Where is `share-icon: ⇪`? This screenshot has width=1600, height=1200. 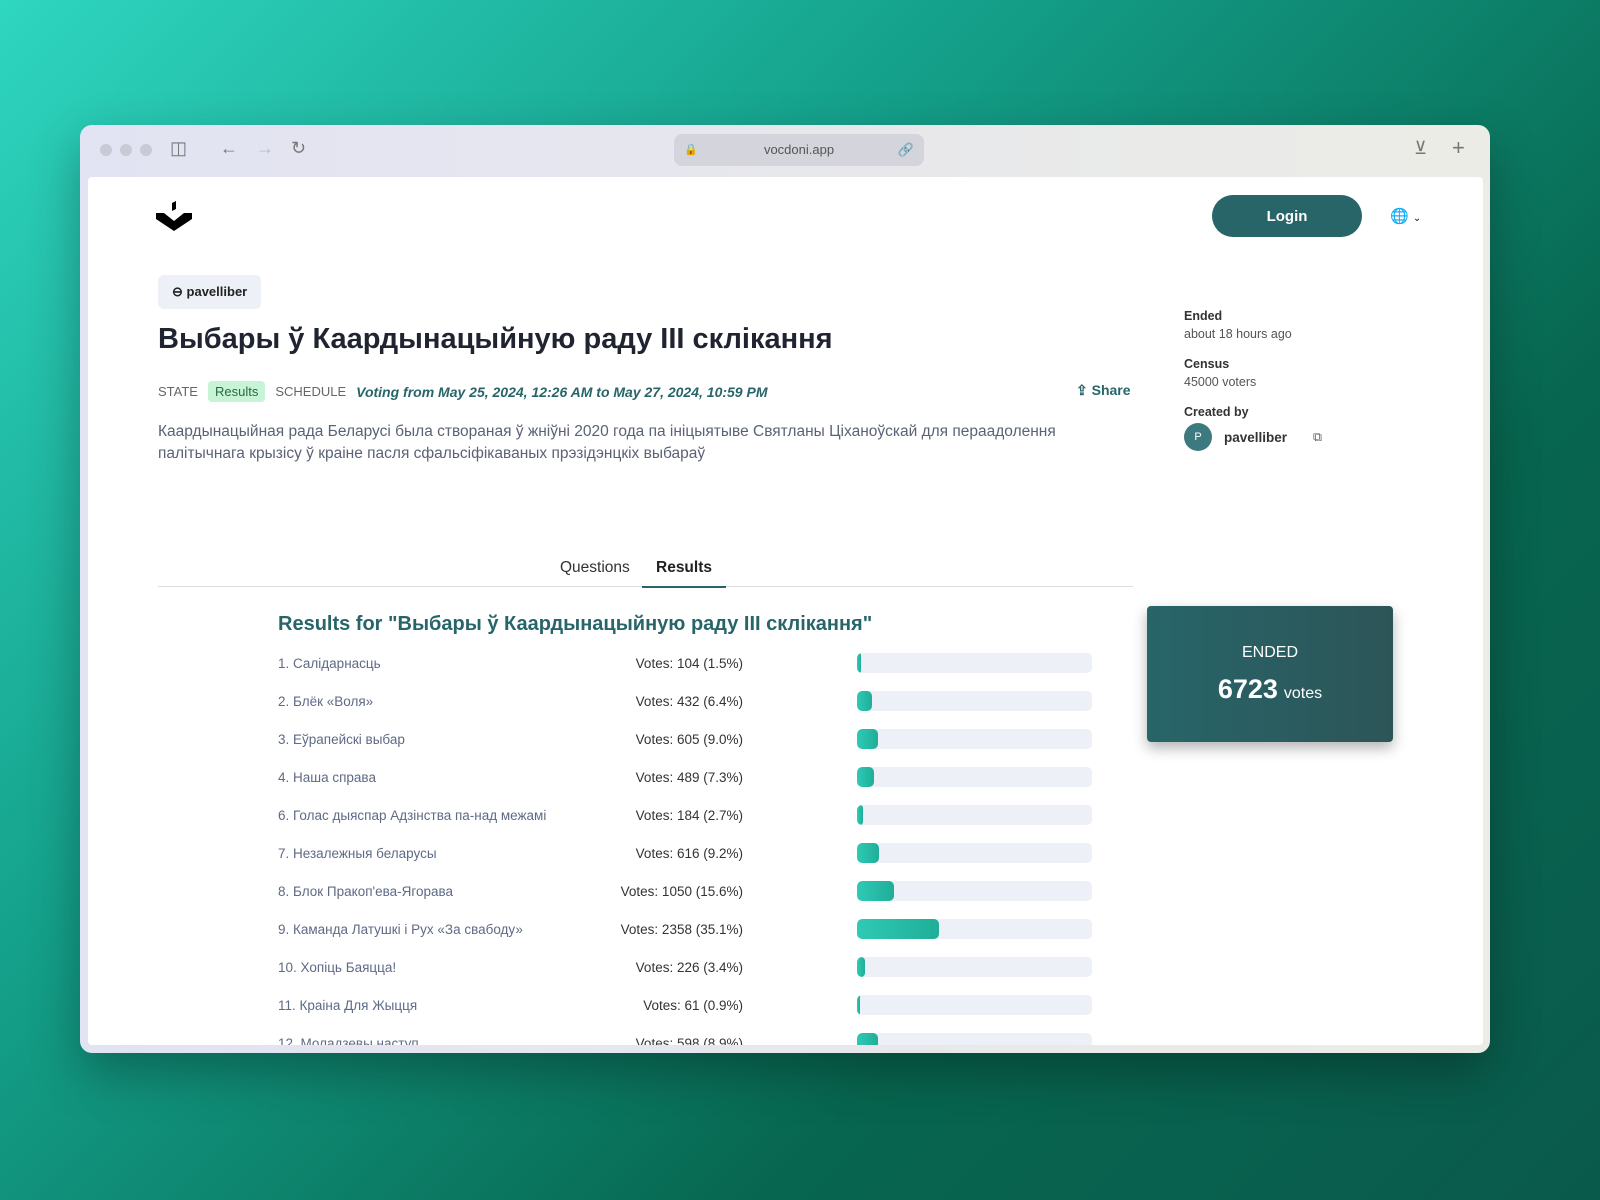 share-icon: ⇪ is located at coordinates (1082, 390).